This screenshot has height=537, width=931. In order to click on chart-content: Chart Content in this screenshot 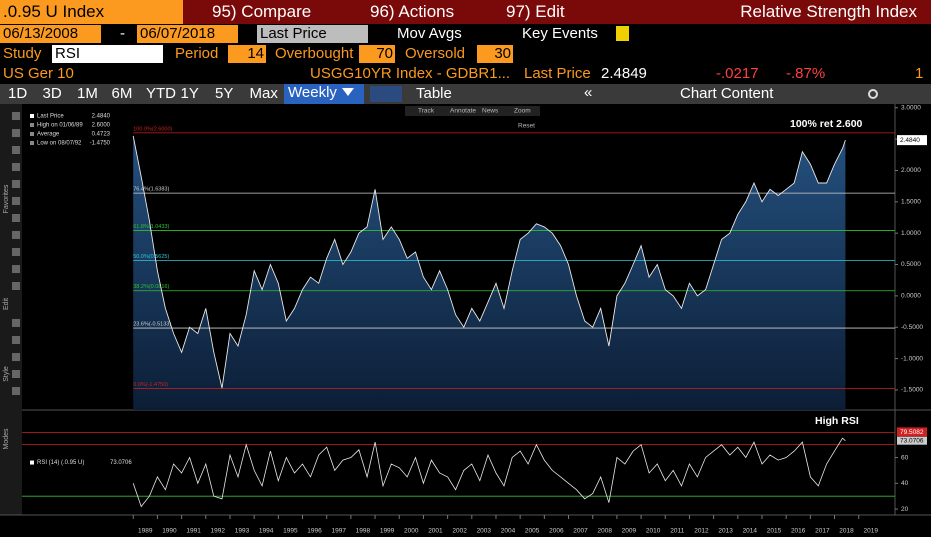, I will do `click(727, 93)`.